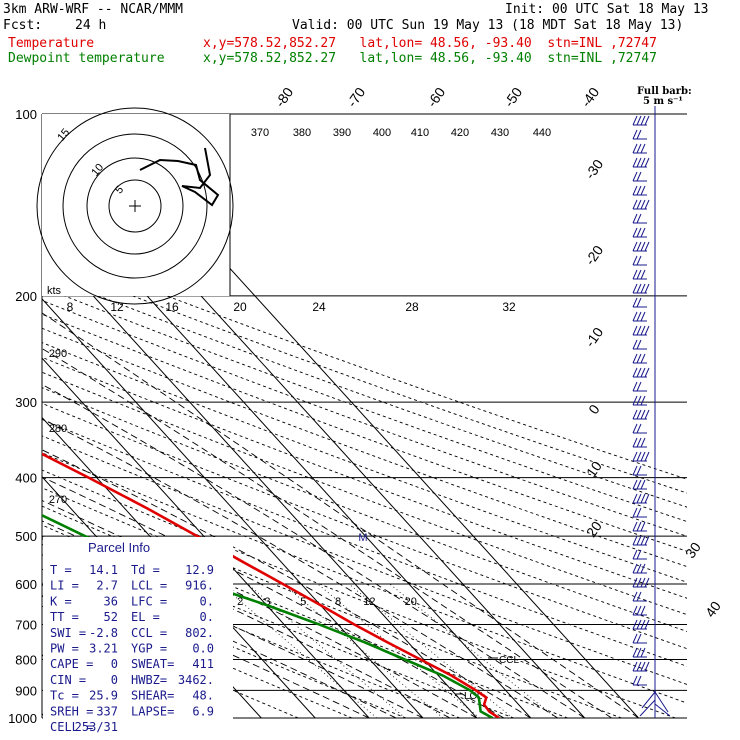 The width and height of the screenshot is (740, 740). Describe the element at coordinates (117, 307) in the screenshot. I see `hodograph-axis-label: 12` at that location.